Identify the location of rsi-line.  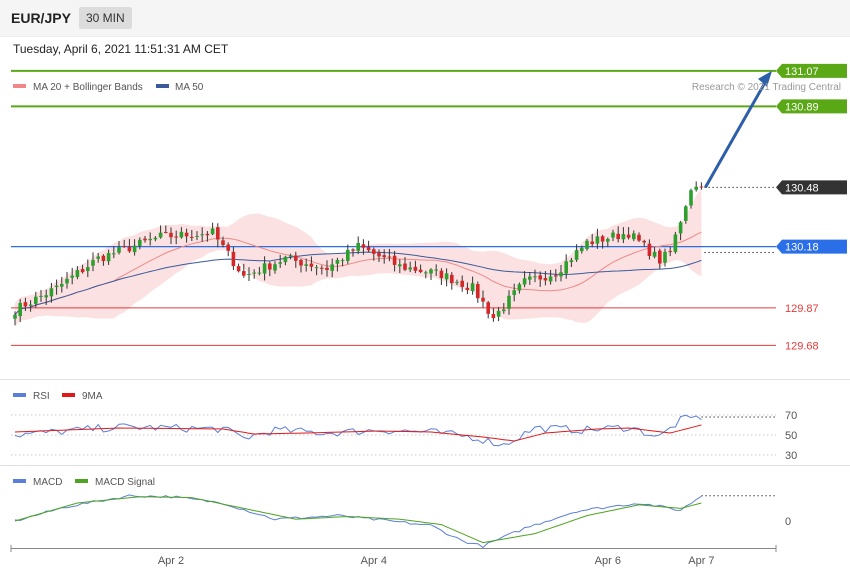
(358, 430).